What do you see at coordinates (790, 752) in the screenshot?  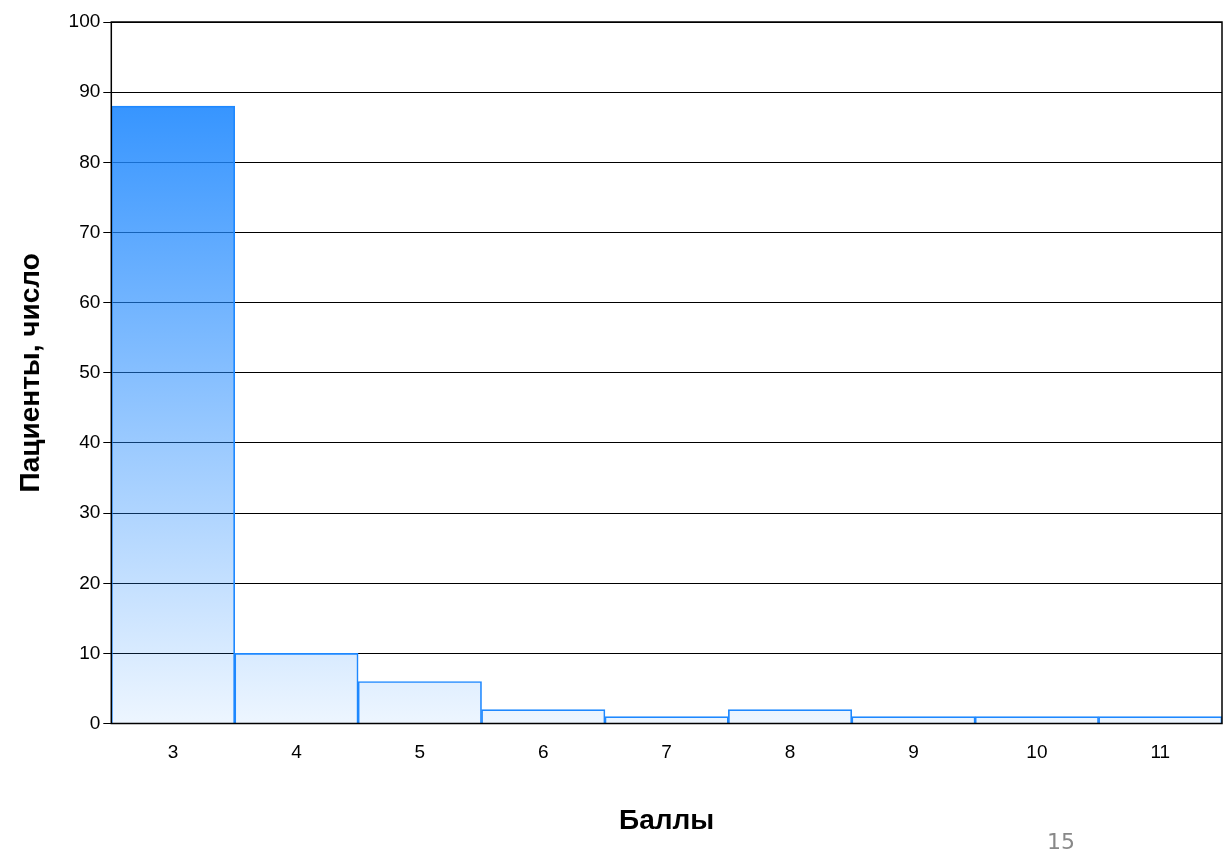 I see `x-tick-label: 8` at bounding box center [790, 752].